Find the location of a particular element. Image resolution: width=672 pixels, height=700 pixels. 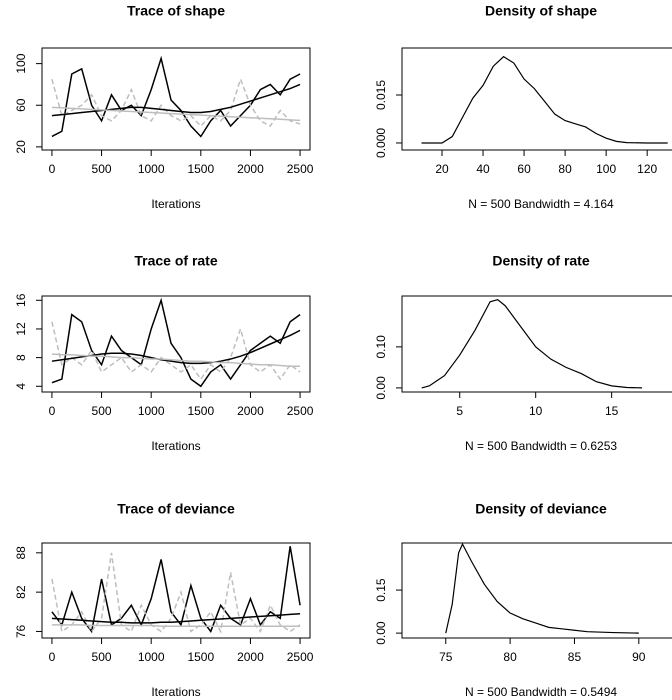

y-tick-label: 8 is located at coordinates (21, 357).